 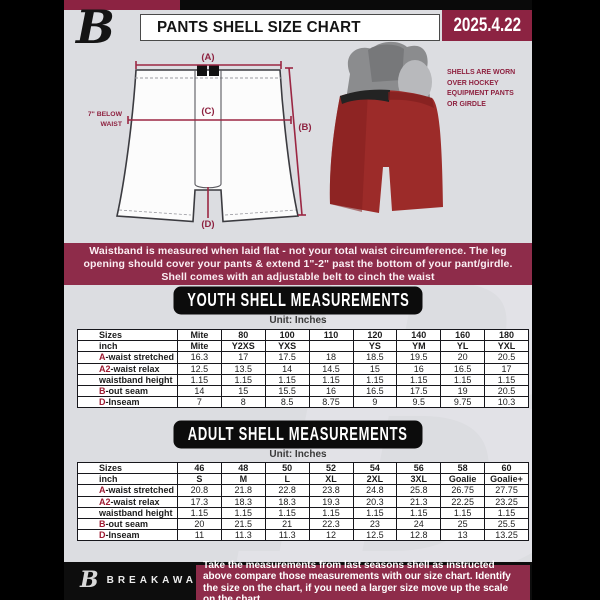 I want to click on value-cell: 13.5, so click(x=243, y=368).